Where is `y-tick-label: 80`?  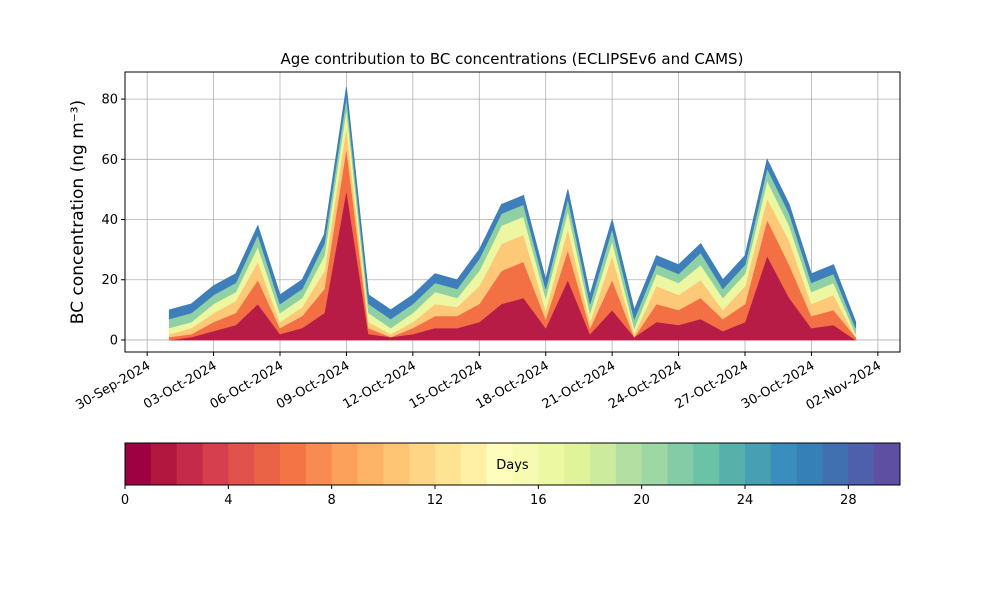 y-tick-label: 80 is located at coordinates (109, 100).